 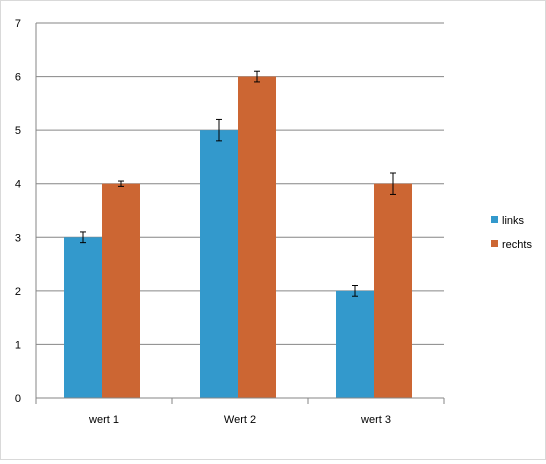 I want to click on y-tick-label-1: 1, so click(x=18, y=345).